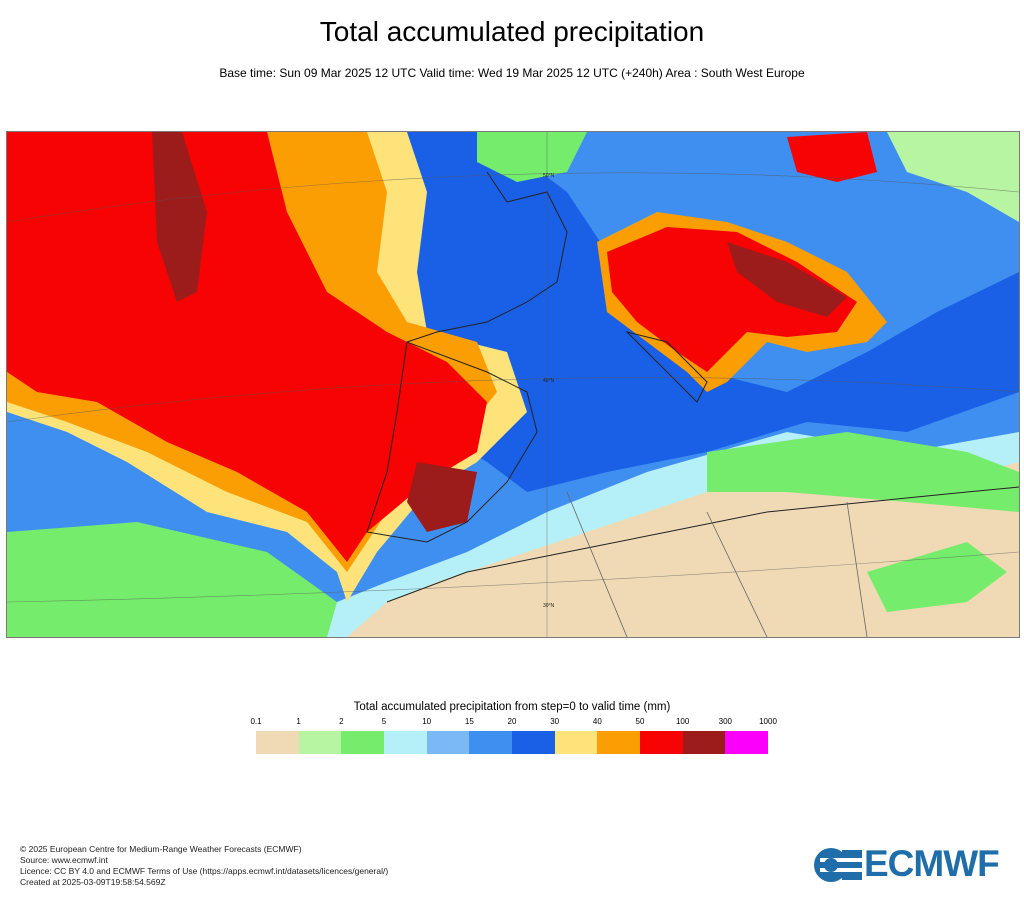 This screenshot has width=1024, height=922. Describe the element at coordinates (832, 157) in the screenshot. I see `red-precip-alps` at that location.